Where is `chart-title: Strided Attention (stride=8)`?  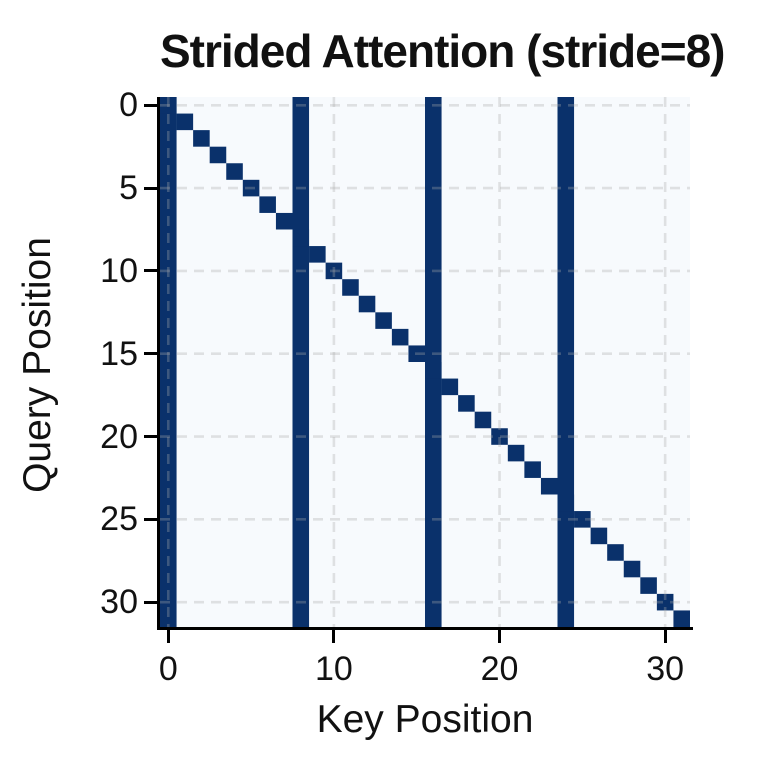
chart-title: Strided Attention (stride=8) is located at coordinates (443, 51).